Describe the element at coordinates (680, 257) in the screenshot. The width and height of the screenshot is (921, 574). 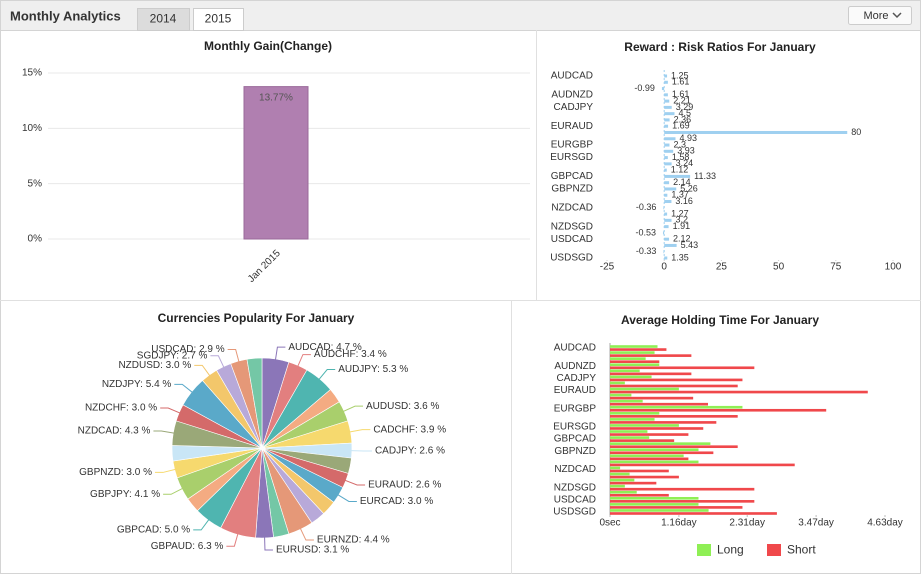
I see `bar-value-label: 1.35` at that location.